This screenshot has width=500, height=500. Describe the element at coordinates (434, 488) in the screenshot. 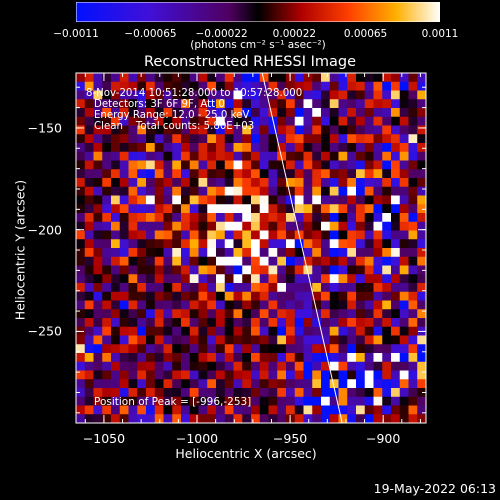

I see `plot-timestamp: 19-May-2022 06:13` at that location.